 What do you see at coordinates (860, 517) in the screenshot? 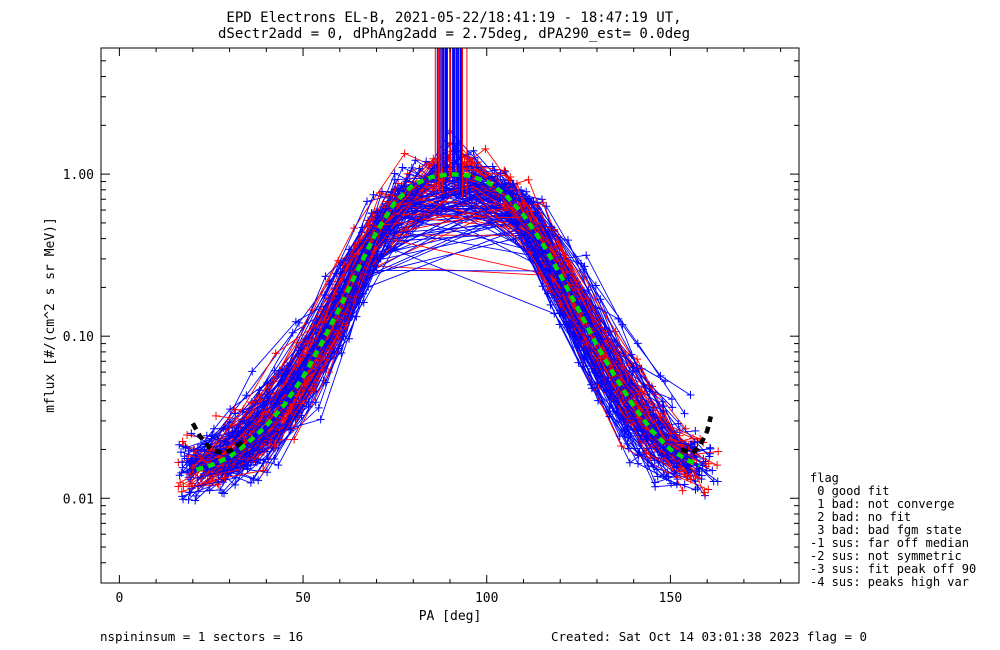
I see `legend-entry: 2 bad: no fit` at bounding box center [860, 517].